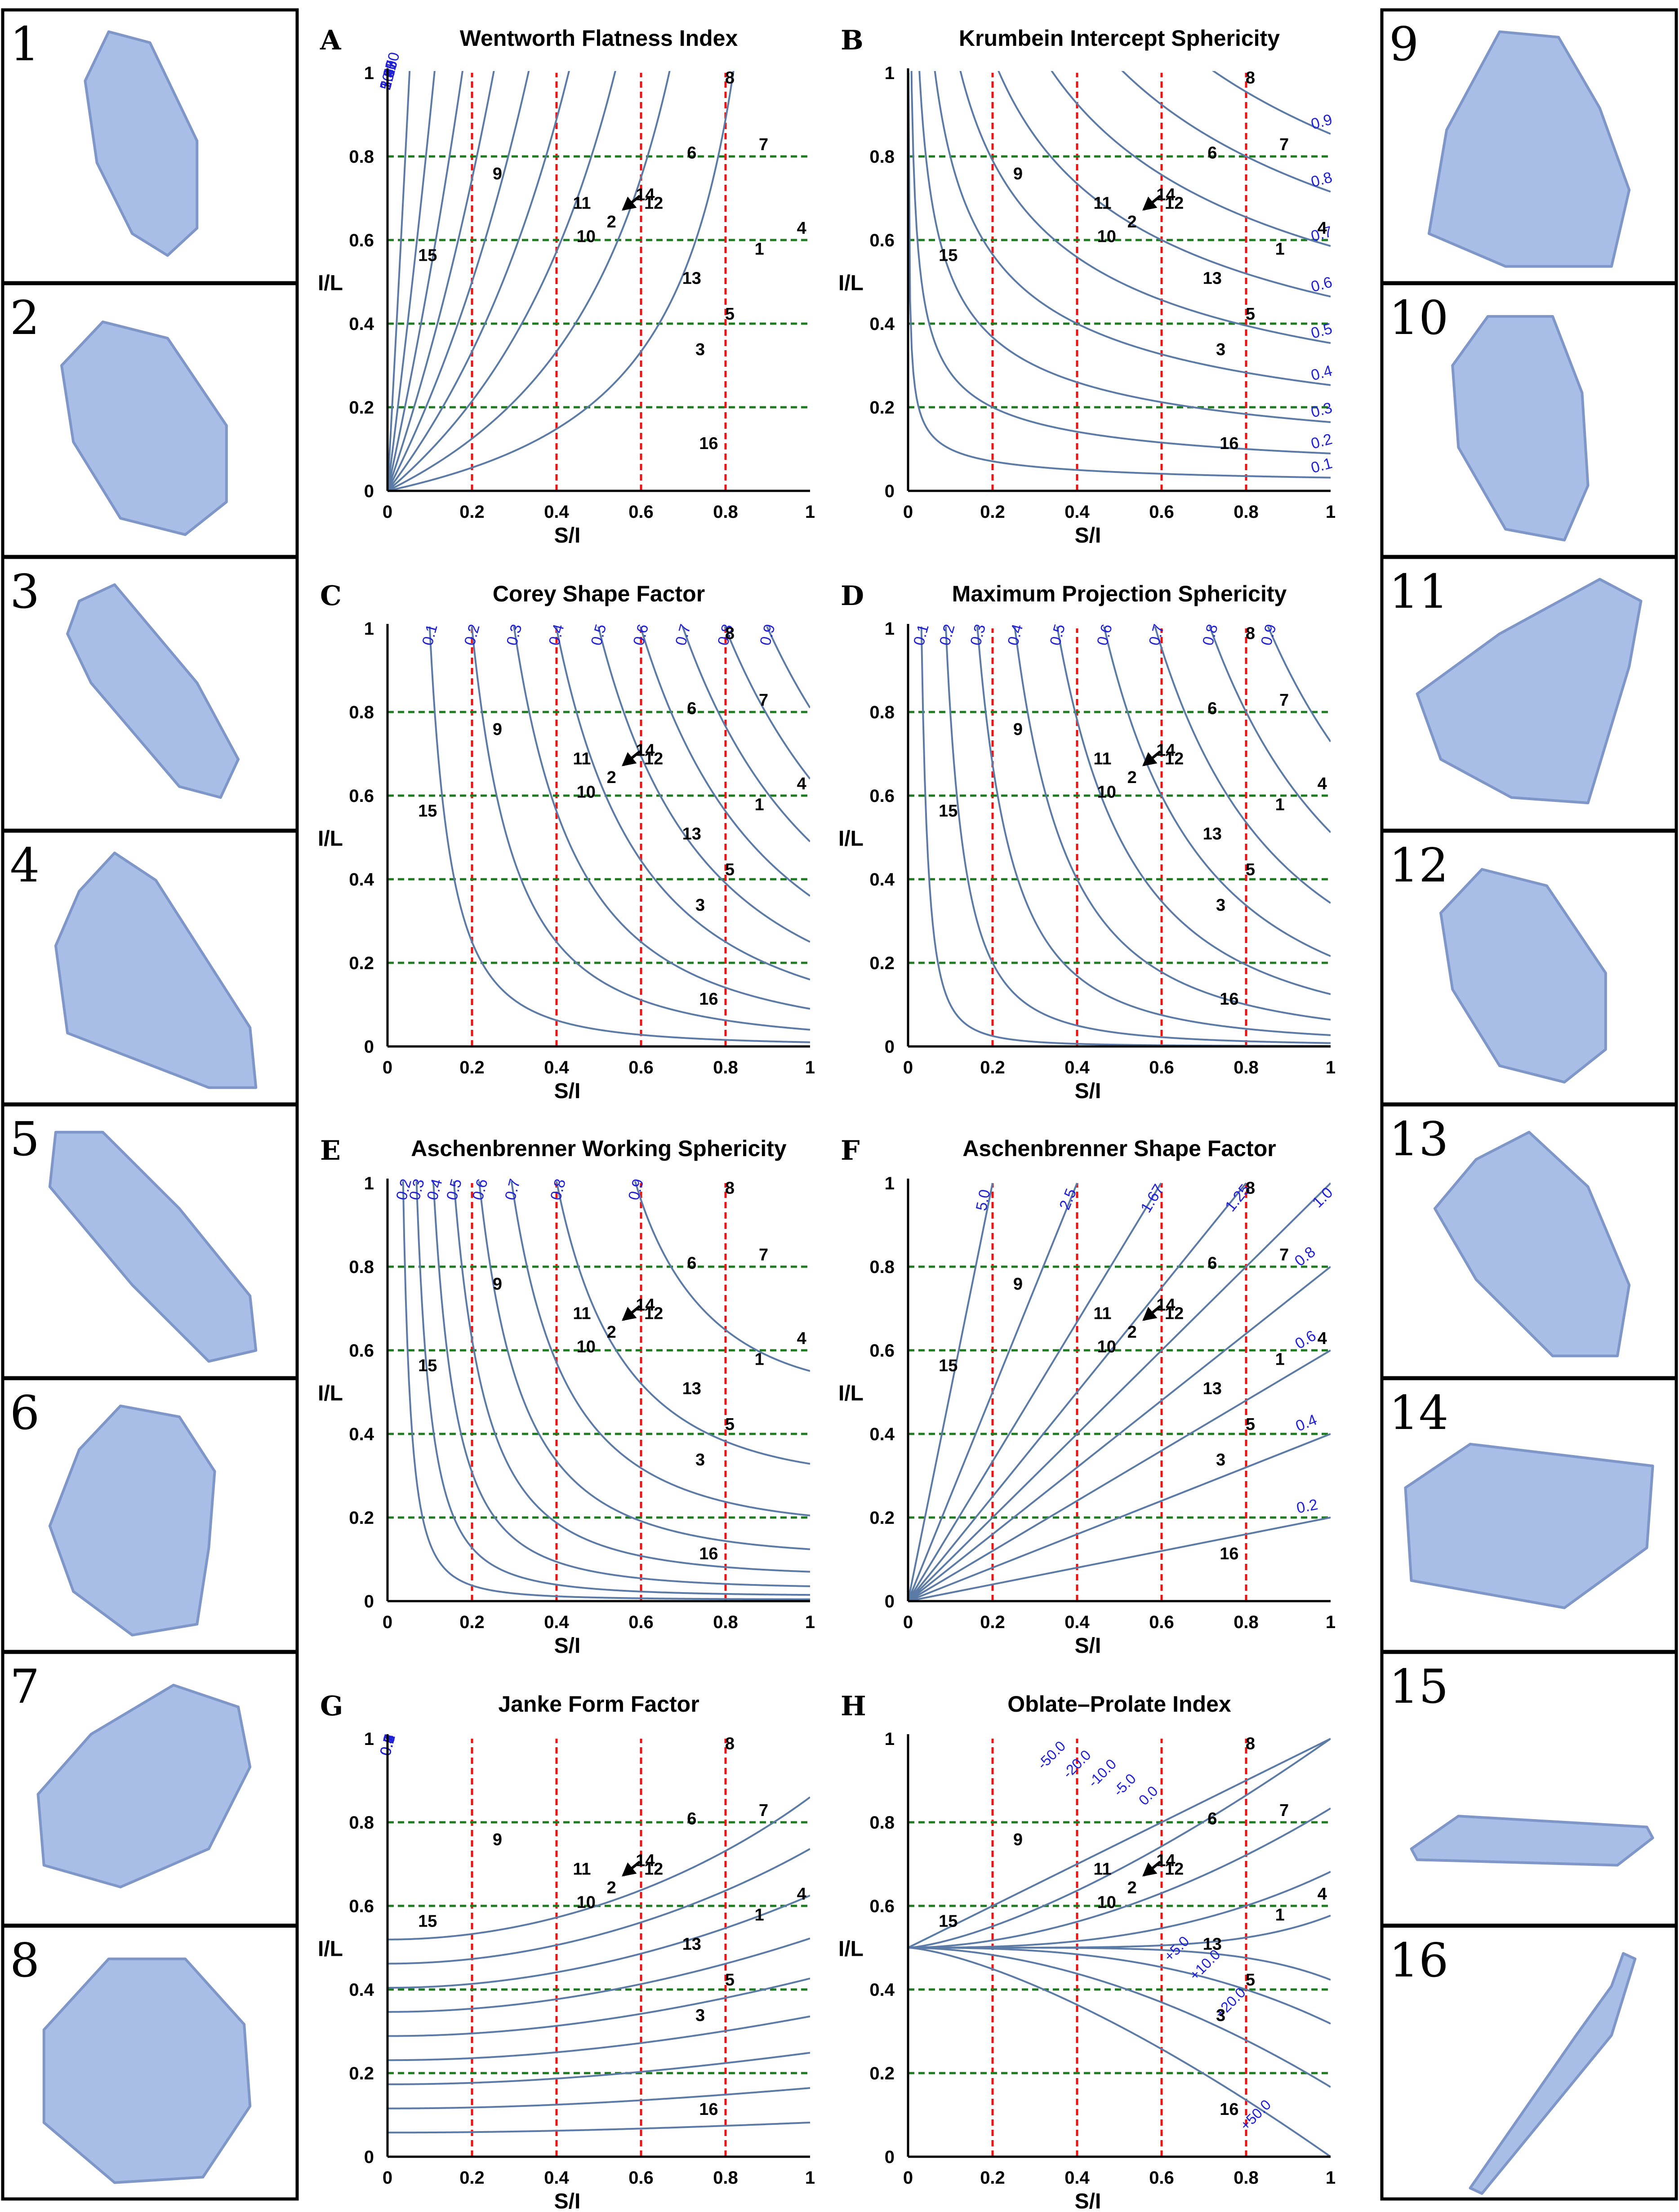 This screenshot has height=2212, width=1679. What do you see at coordinates (150, 1515) in the screenshot?
I see `particle-tile-6: 6` at bounding box center [150, 1515].